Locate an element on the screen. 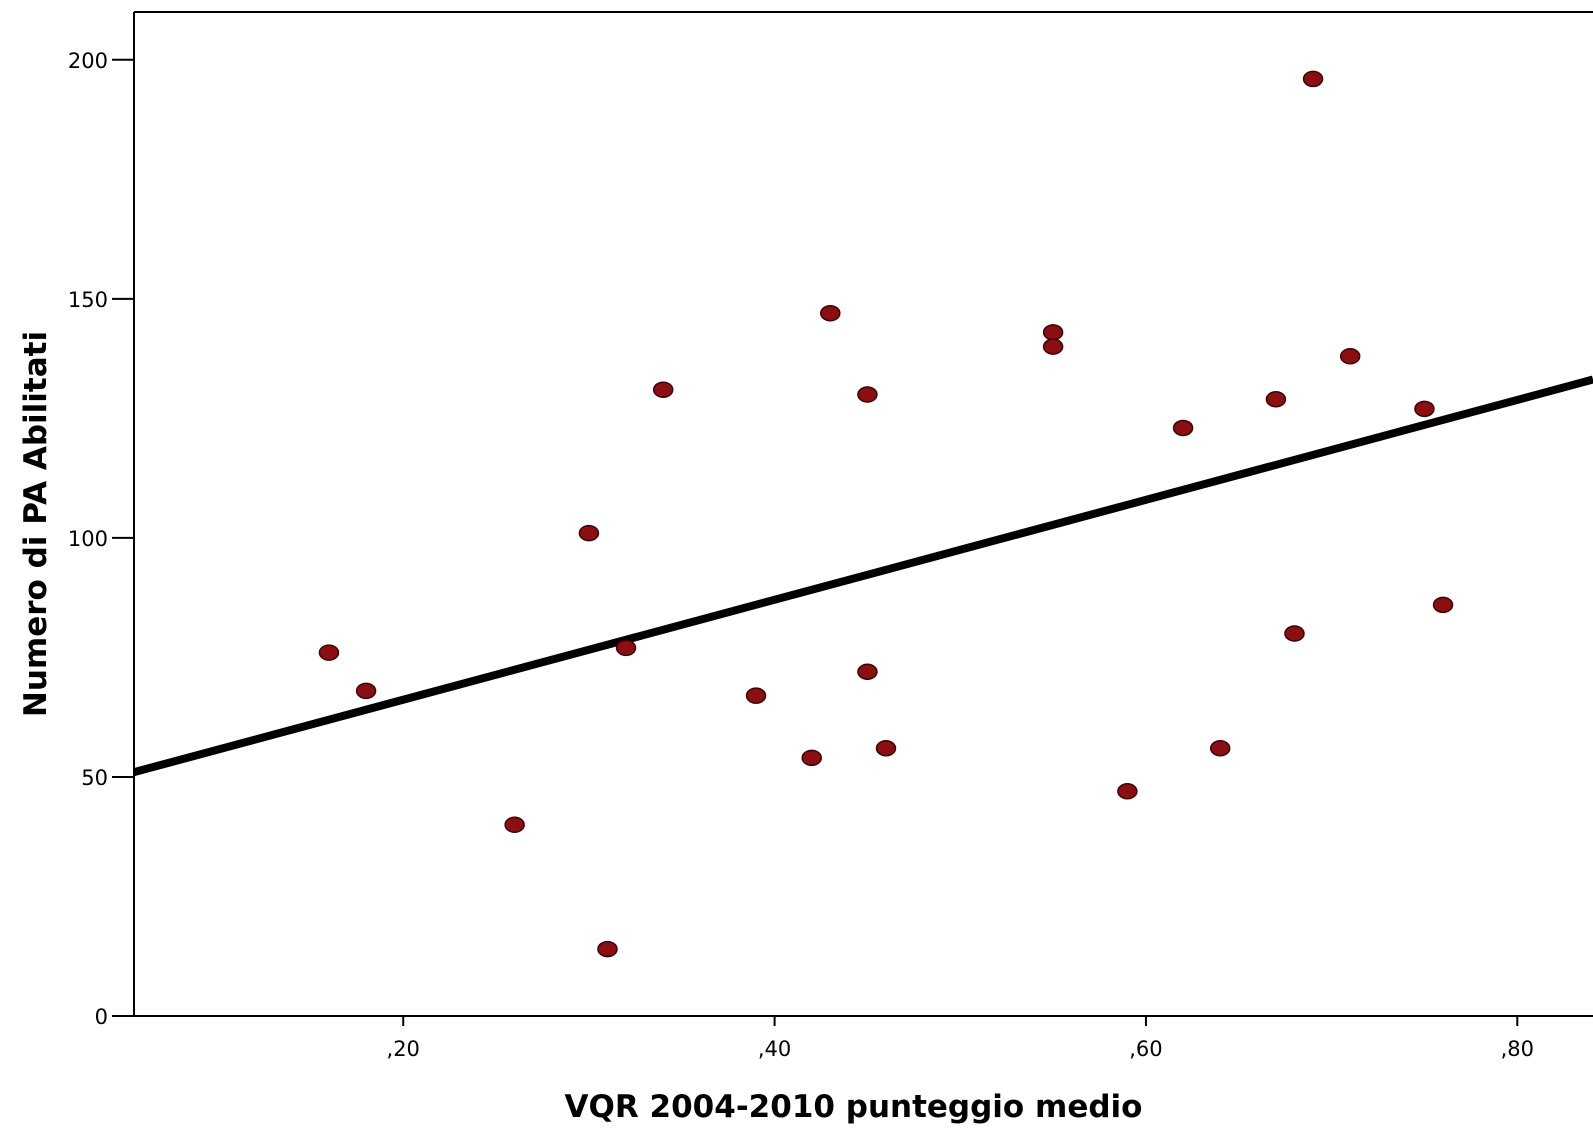 The height and width of the screenshot is (1142, 1593). y-tick-label: 150 is located at coordinates (88, 300).